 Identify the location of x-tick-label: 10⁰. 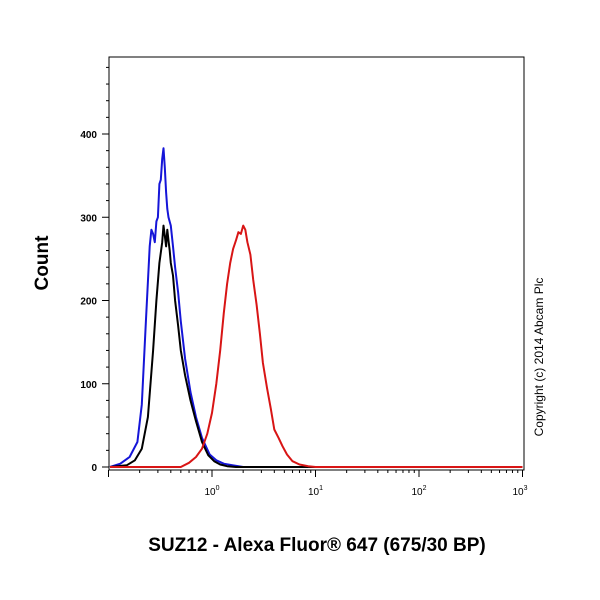
(211, 491).